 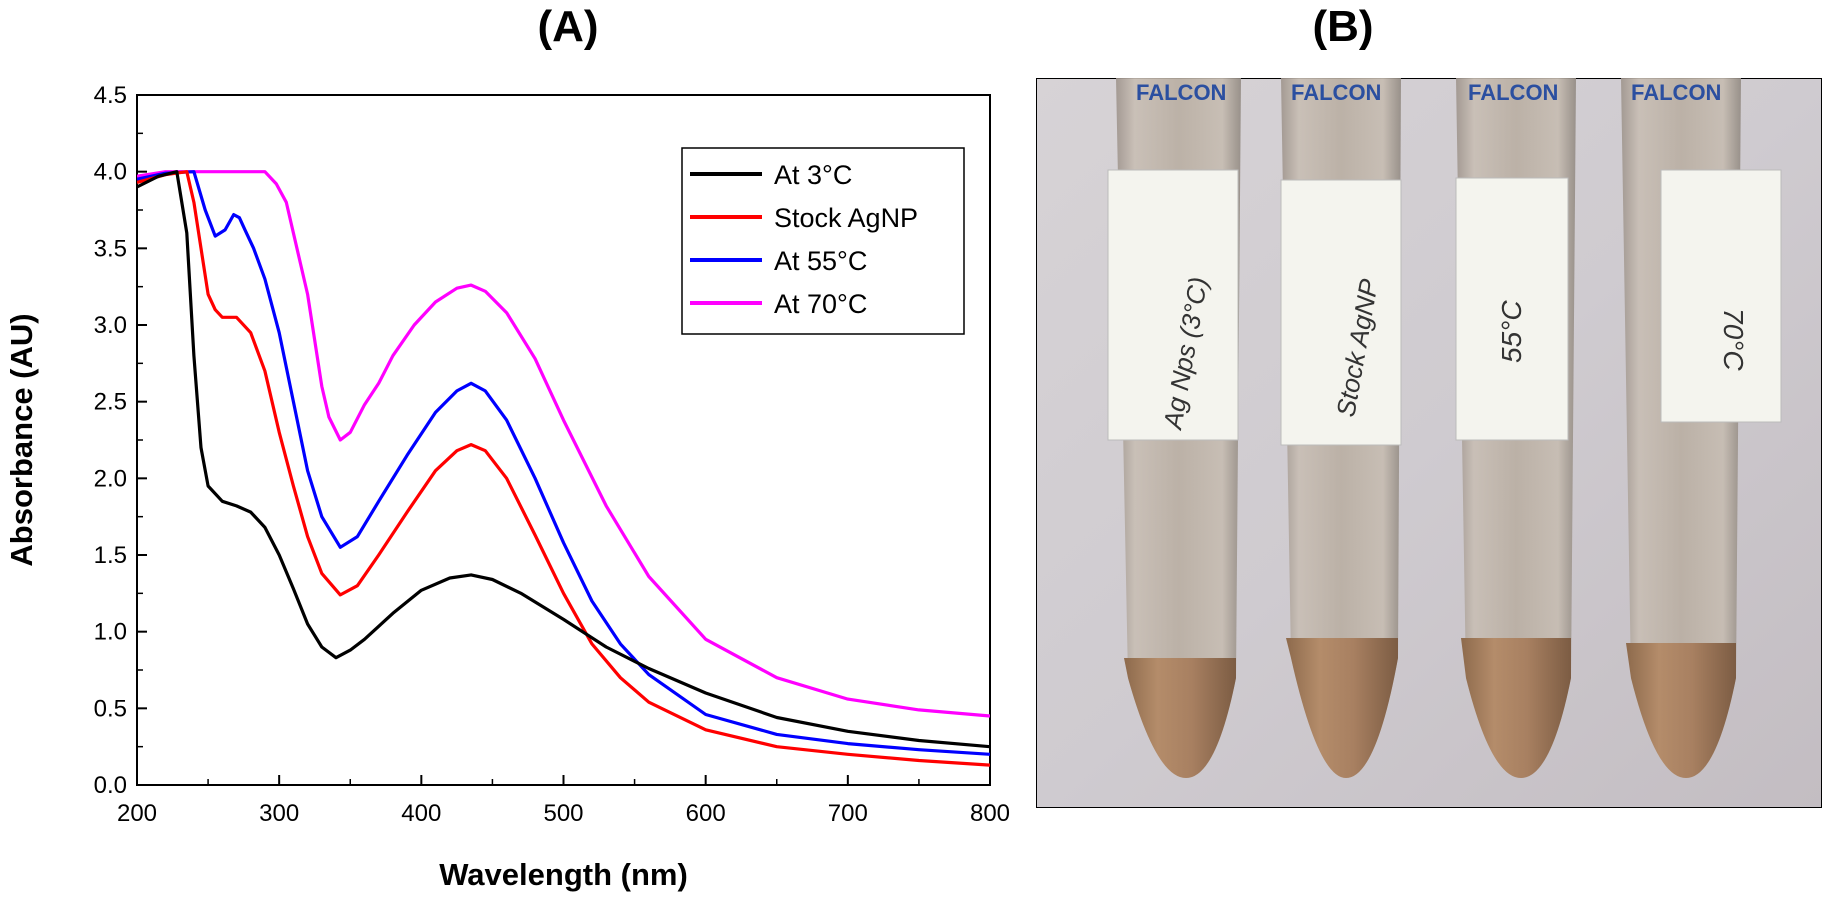 I want to click on legend-label: Stock AgNP, so click(x=846, y=218).